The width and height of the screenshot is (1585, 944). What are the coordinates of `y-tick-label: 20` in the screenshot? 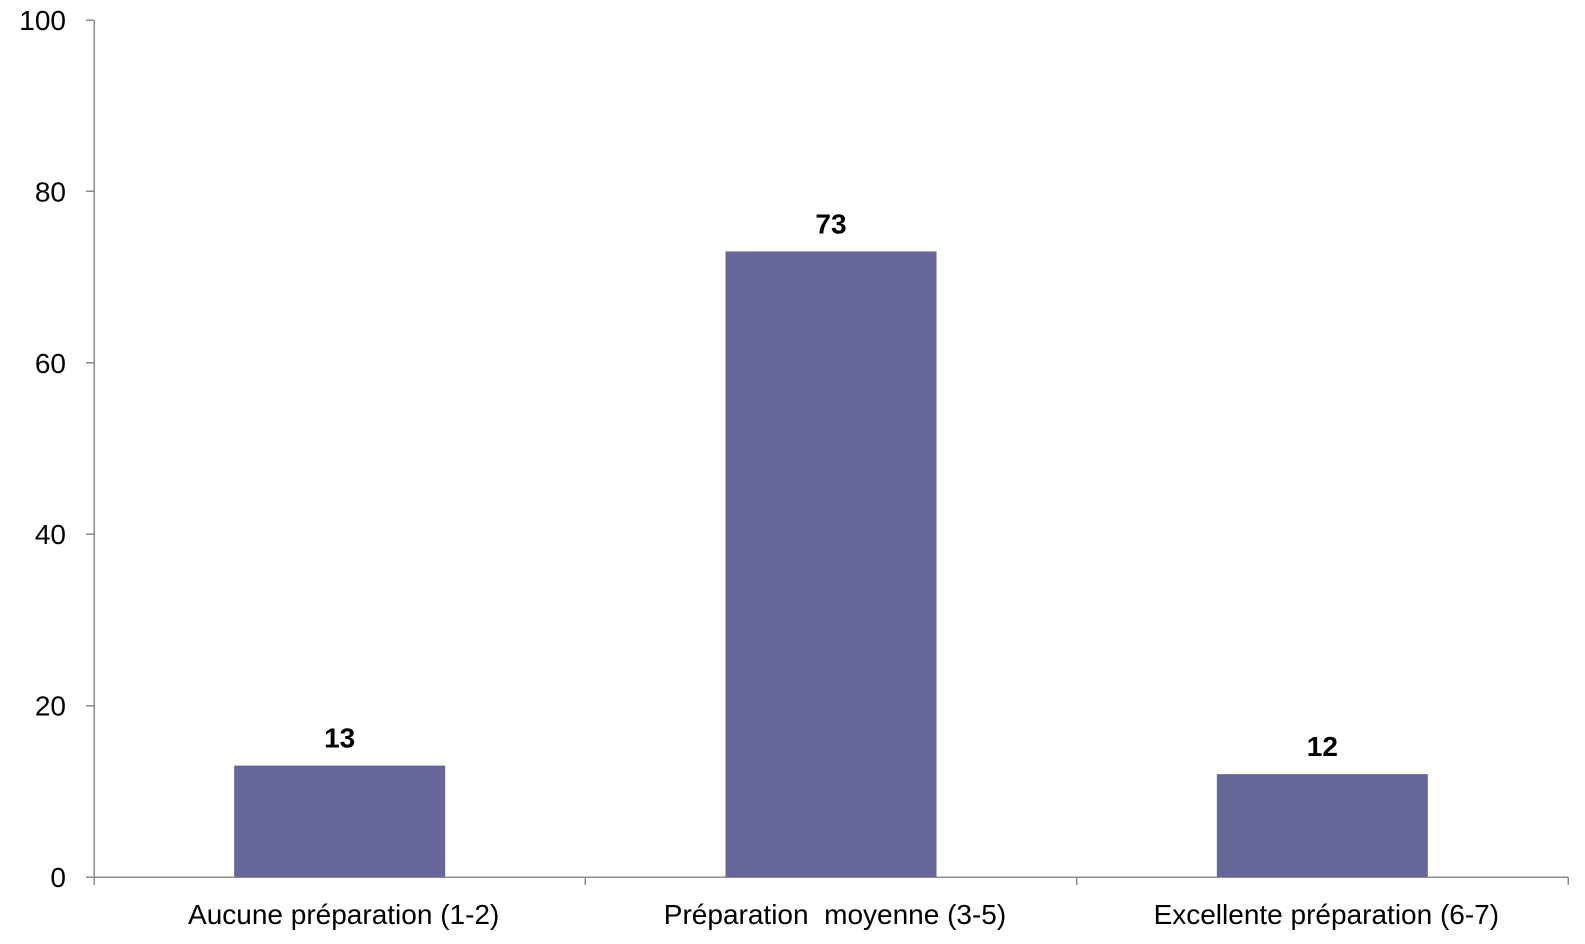 It's located at (50, 706).